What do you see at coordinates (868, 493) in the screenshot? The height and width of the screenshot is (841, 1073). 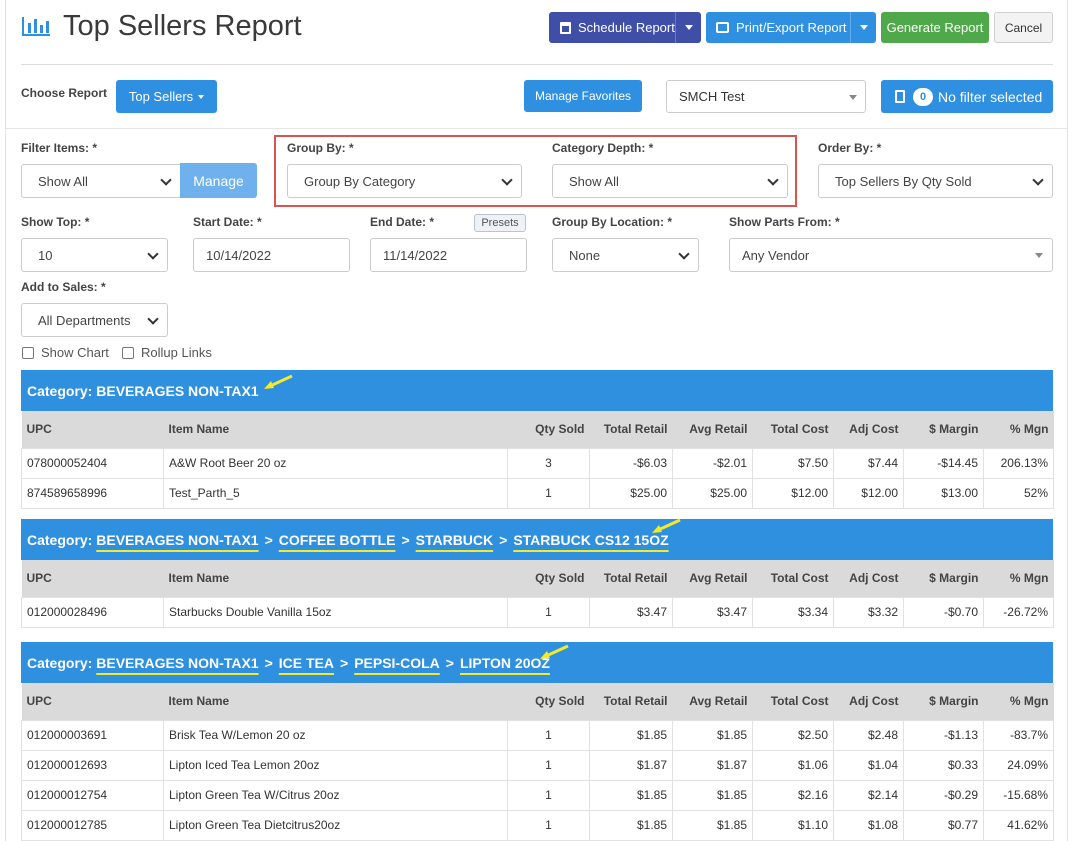 I see `adj-cost-cell: $12.00` at bounding box center [868, 493].